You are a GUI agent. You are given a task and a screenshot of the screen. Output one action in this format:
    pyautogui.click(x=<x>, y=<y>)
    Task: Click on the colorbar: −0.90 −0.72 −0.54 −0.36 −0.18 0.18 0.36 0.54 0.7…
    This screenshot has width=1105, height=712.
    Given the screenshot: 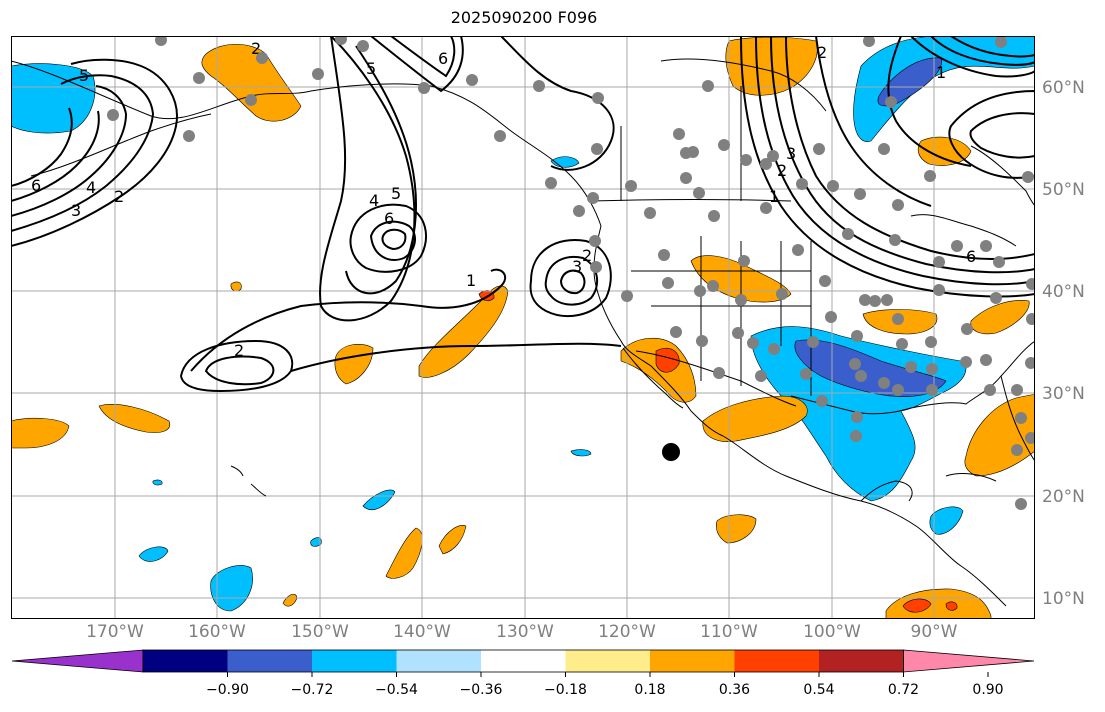 What is the action you would take?
    pyautogui.click(x=523, y=673)
    